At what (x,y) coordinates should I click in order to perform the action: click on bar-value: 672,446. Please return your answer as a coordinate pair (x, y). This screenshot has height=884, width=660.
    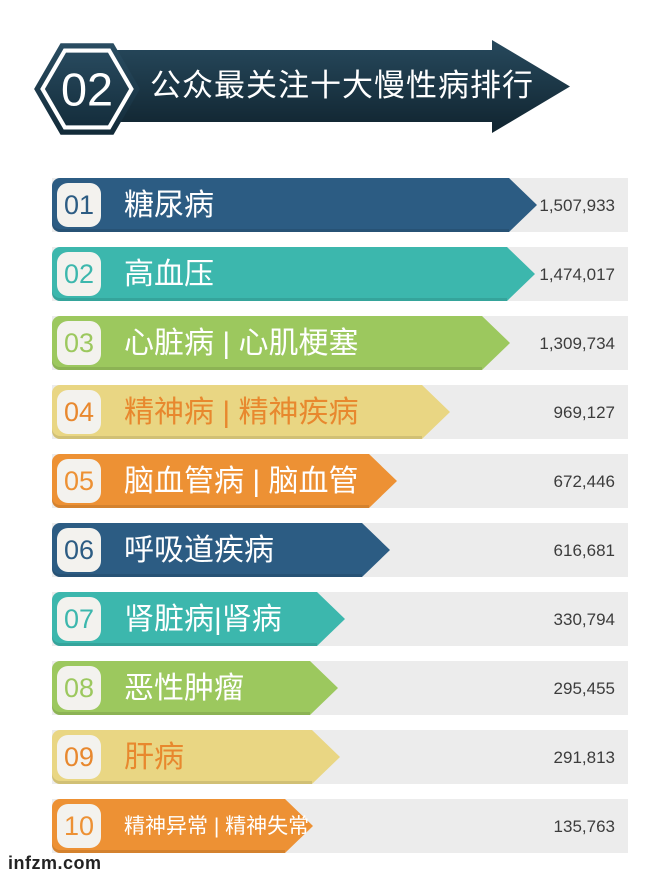
    Looking at the image, I should click on (584, 481).